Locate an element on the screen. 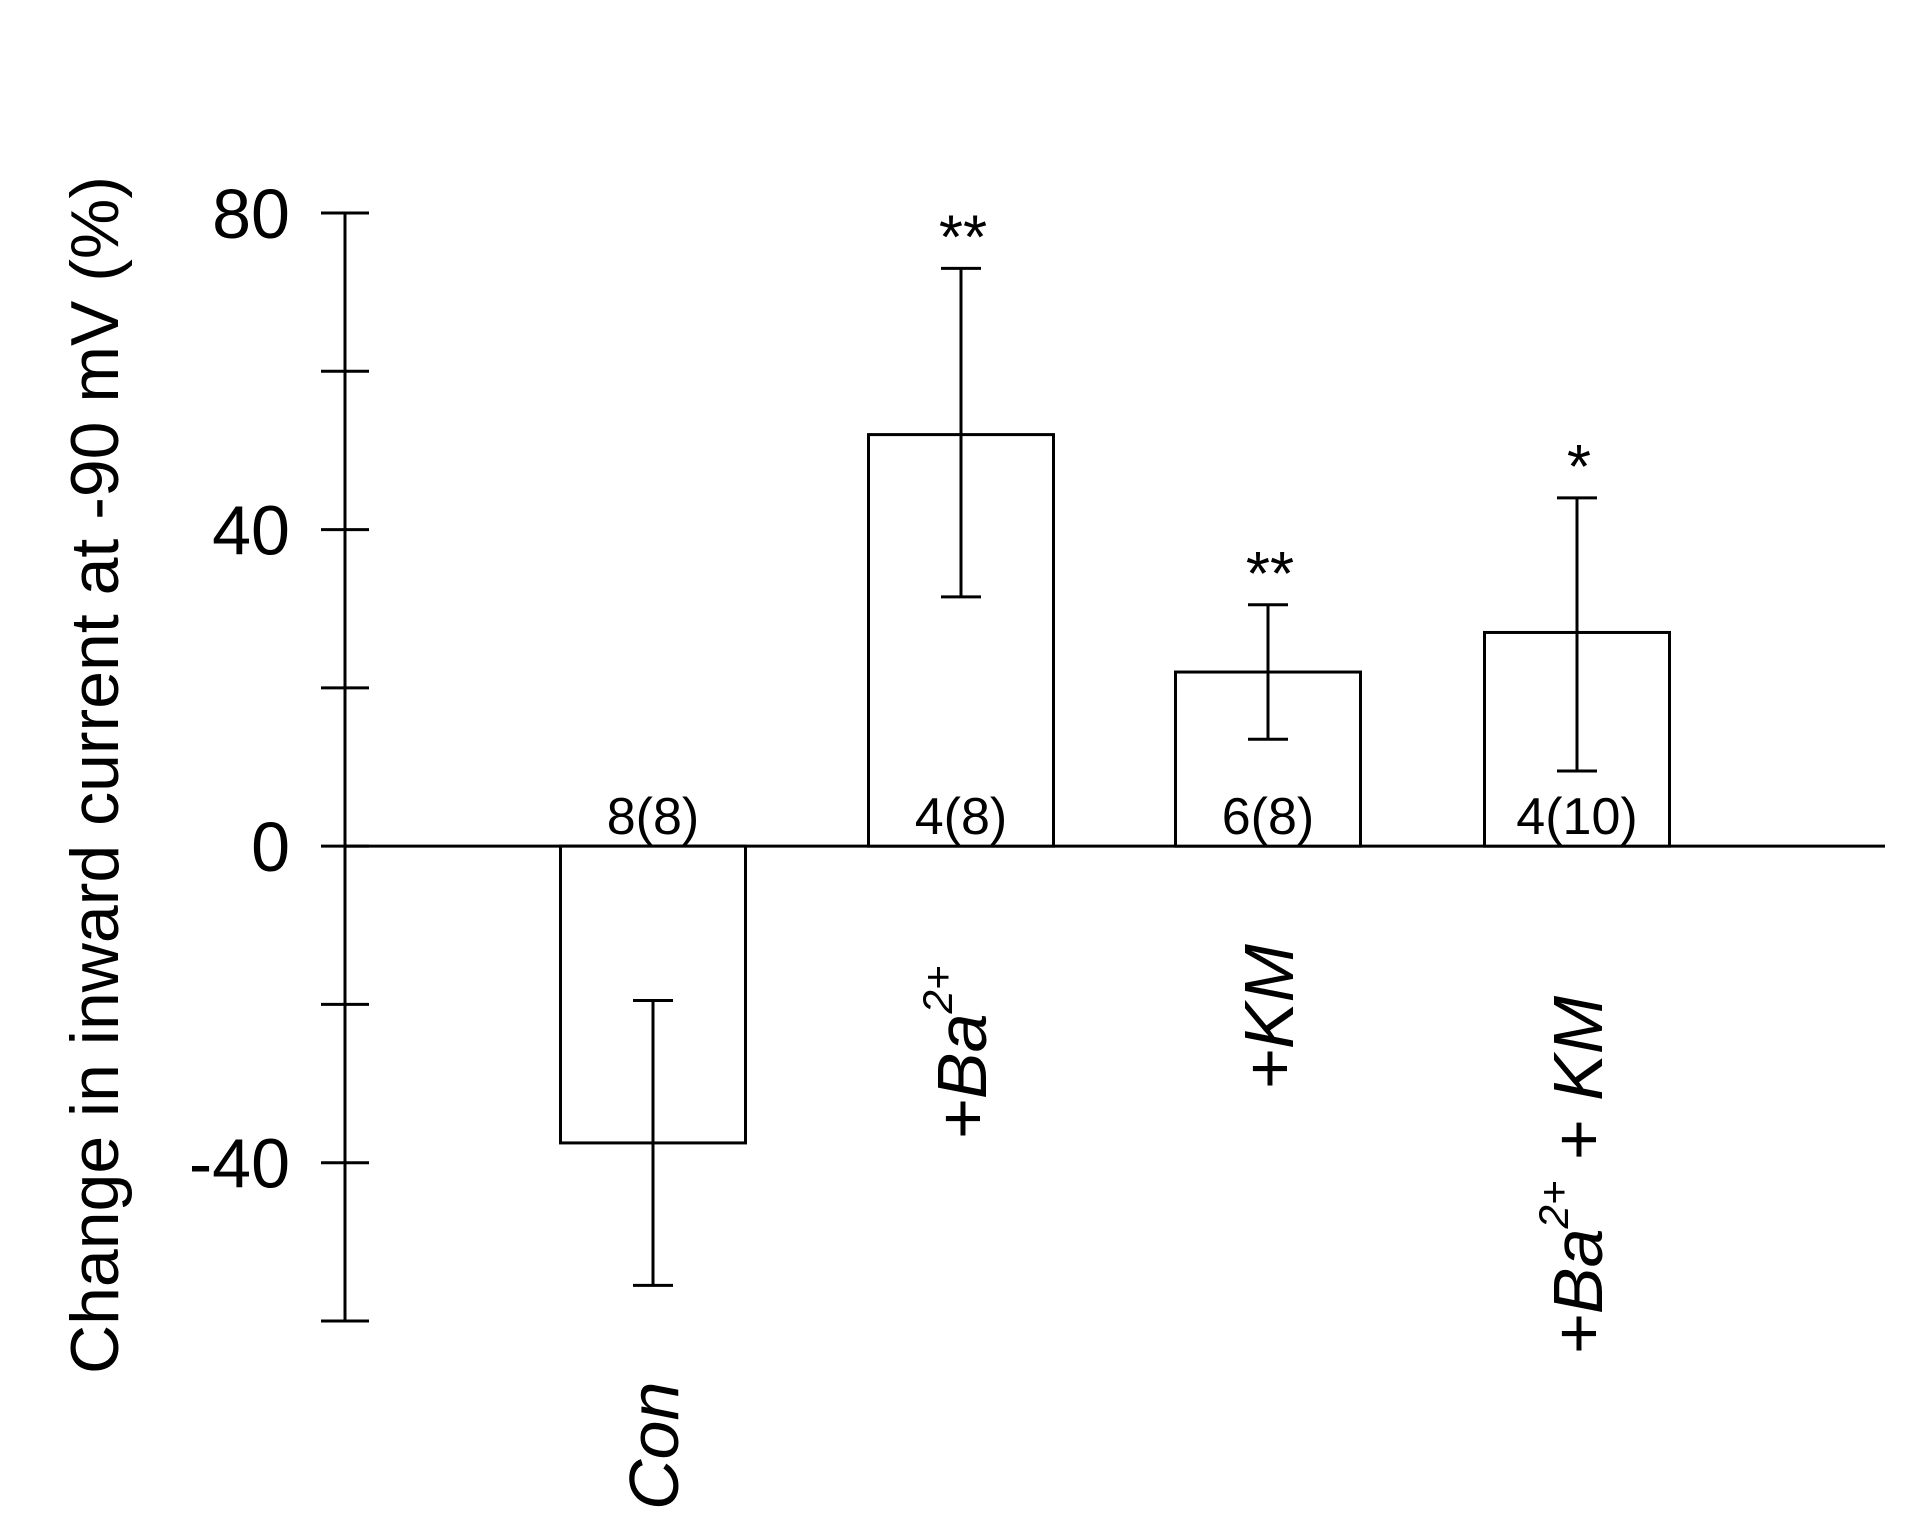 The width and height of the screenshot is (1915, 1531). category-label: +KM is located at coordinates (1269, 1016).